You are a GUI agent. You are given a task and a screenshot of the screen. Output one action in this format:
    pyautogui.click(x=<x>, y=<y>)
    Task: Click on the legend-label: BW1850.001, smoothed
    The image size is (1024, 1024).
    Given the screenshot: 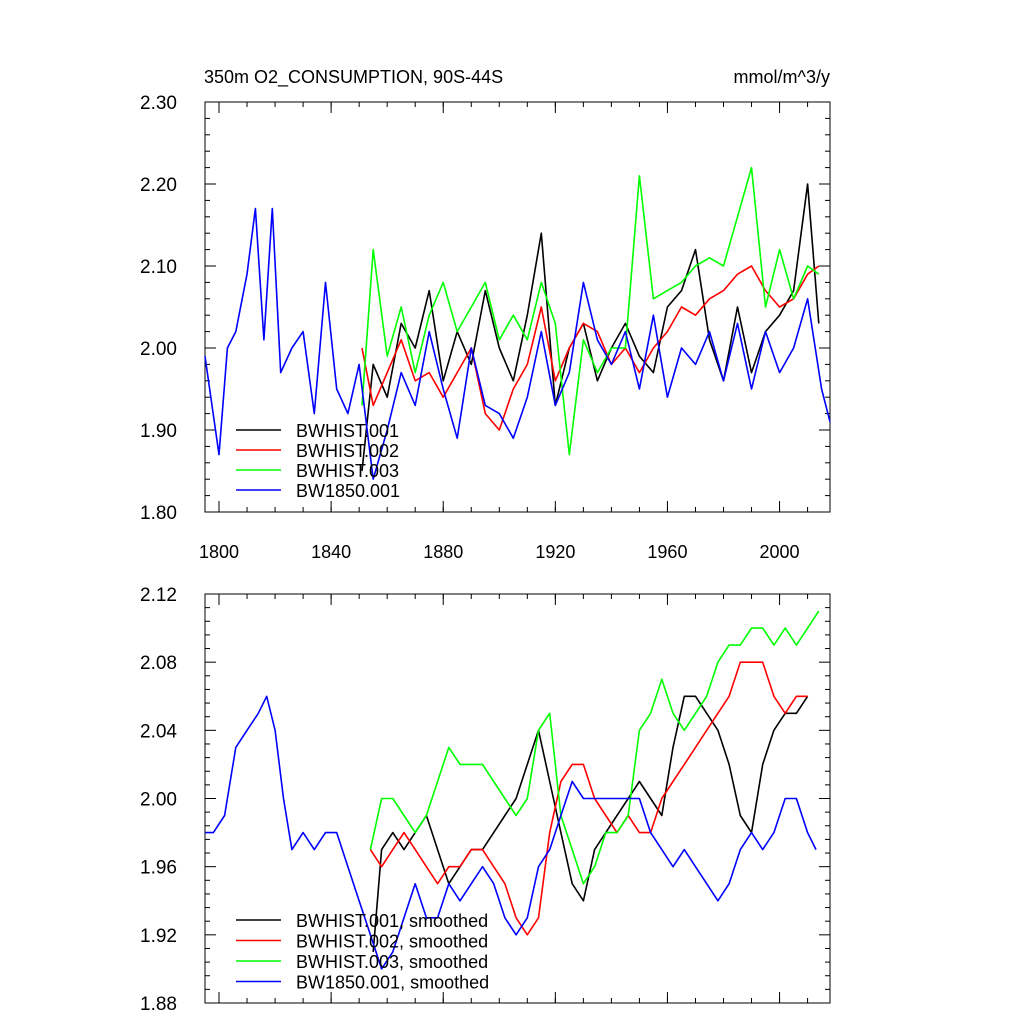 What is the action you would take?
    pyautogui.click(x=392, y=983)
    